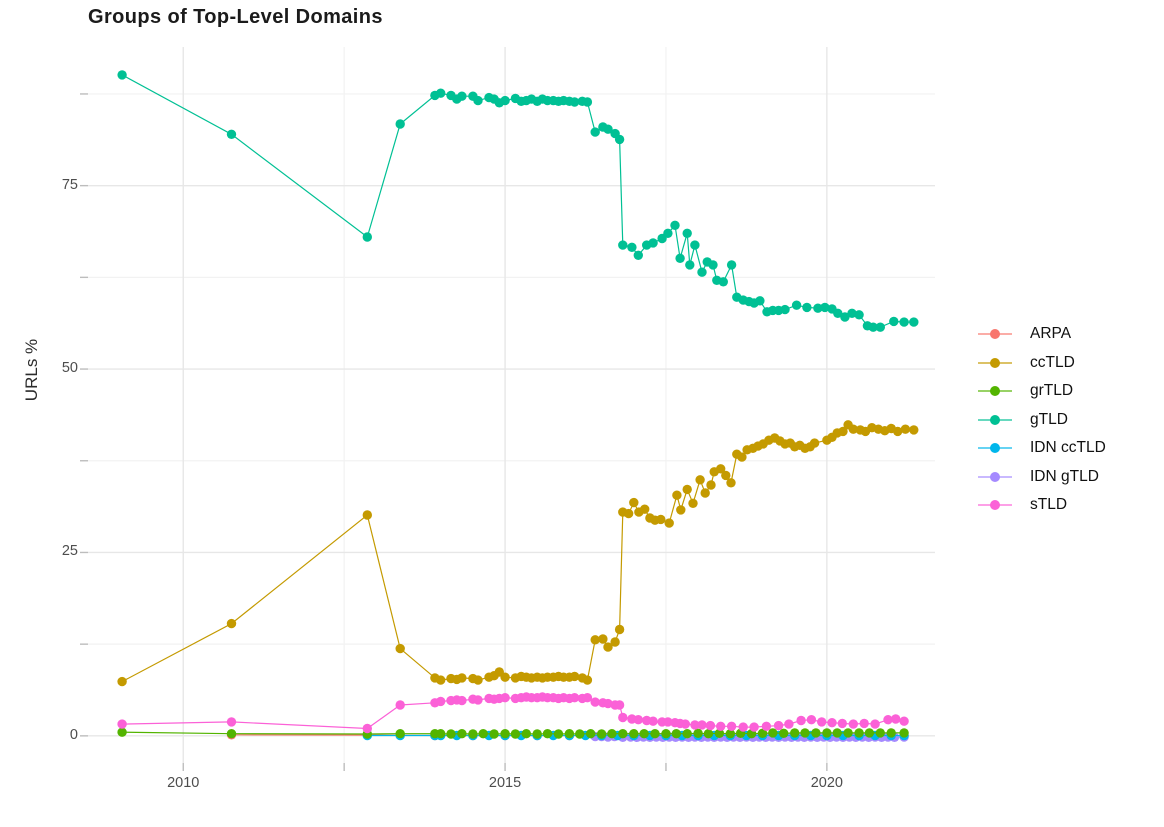 Image resolution: width=1164 pixels, height=827 pixels. Describe the element at coordinates (1051, 334) in the screenshot. I see `legend-label: ARPA` at that location.